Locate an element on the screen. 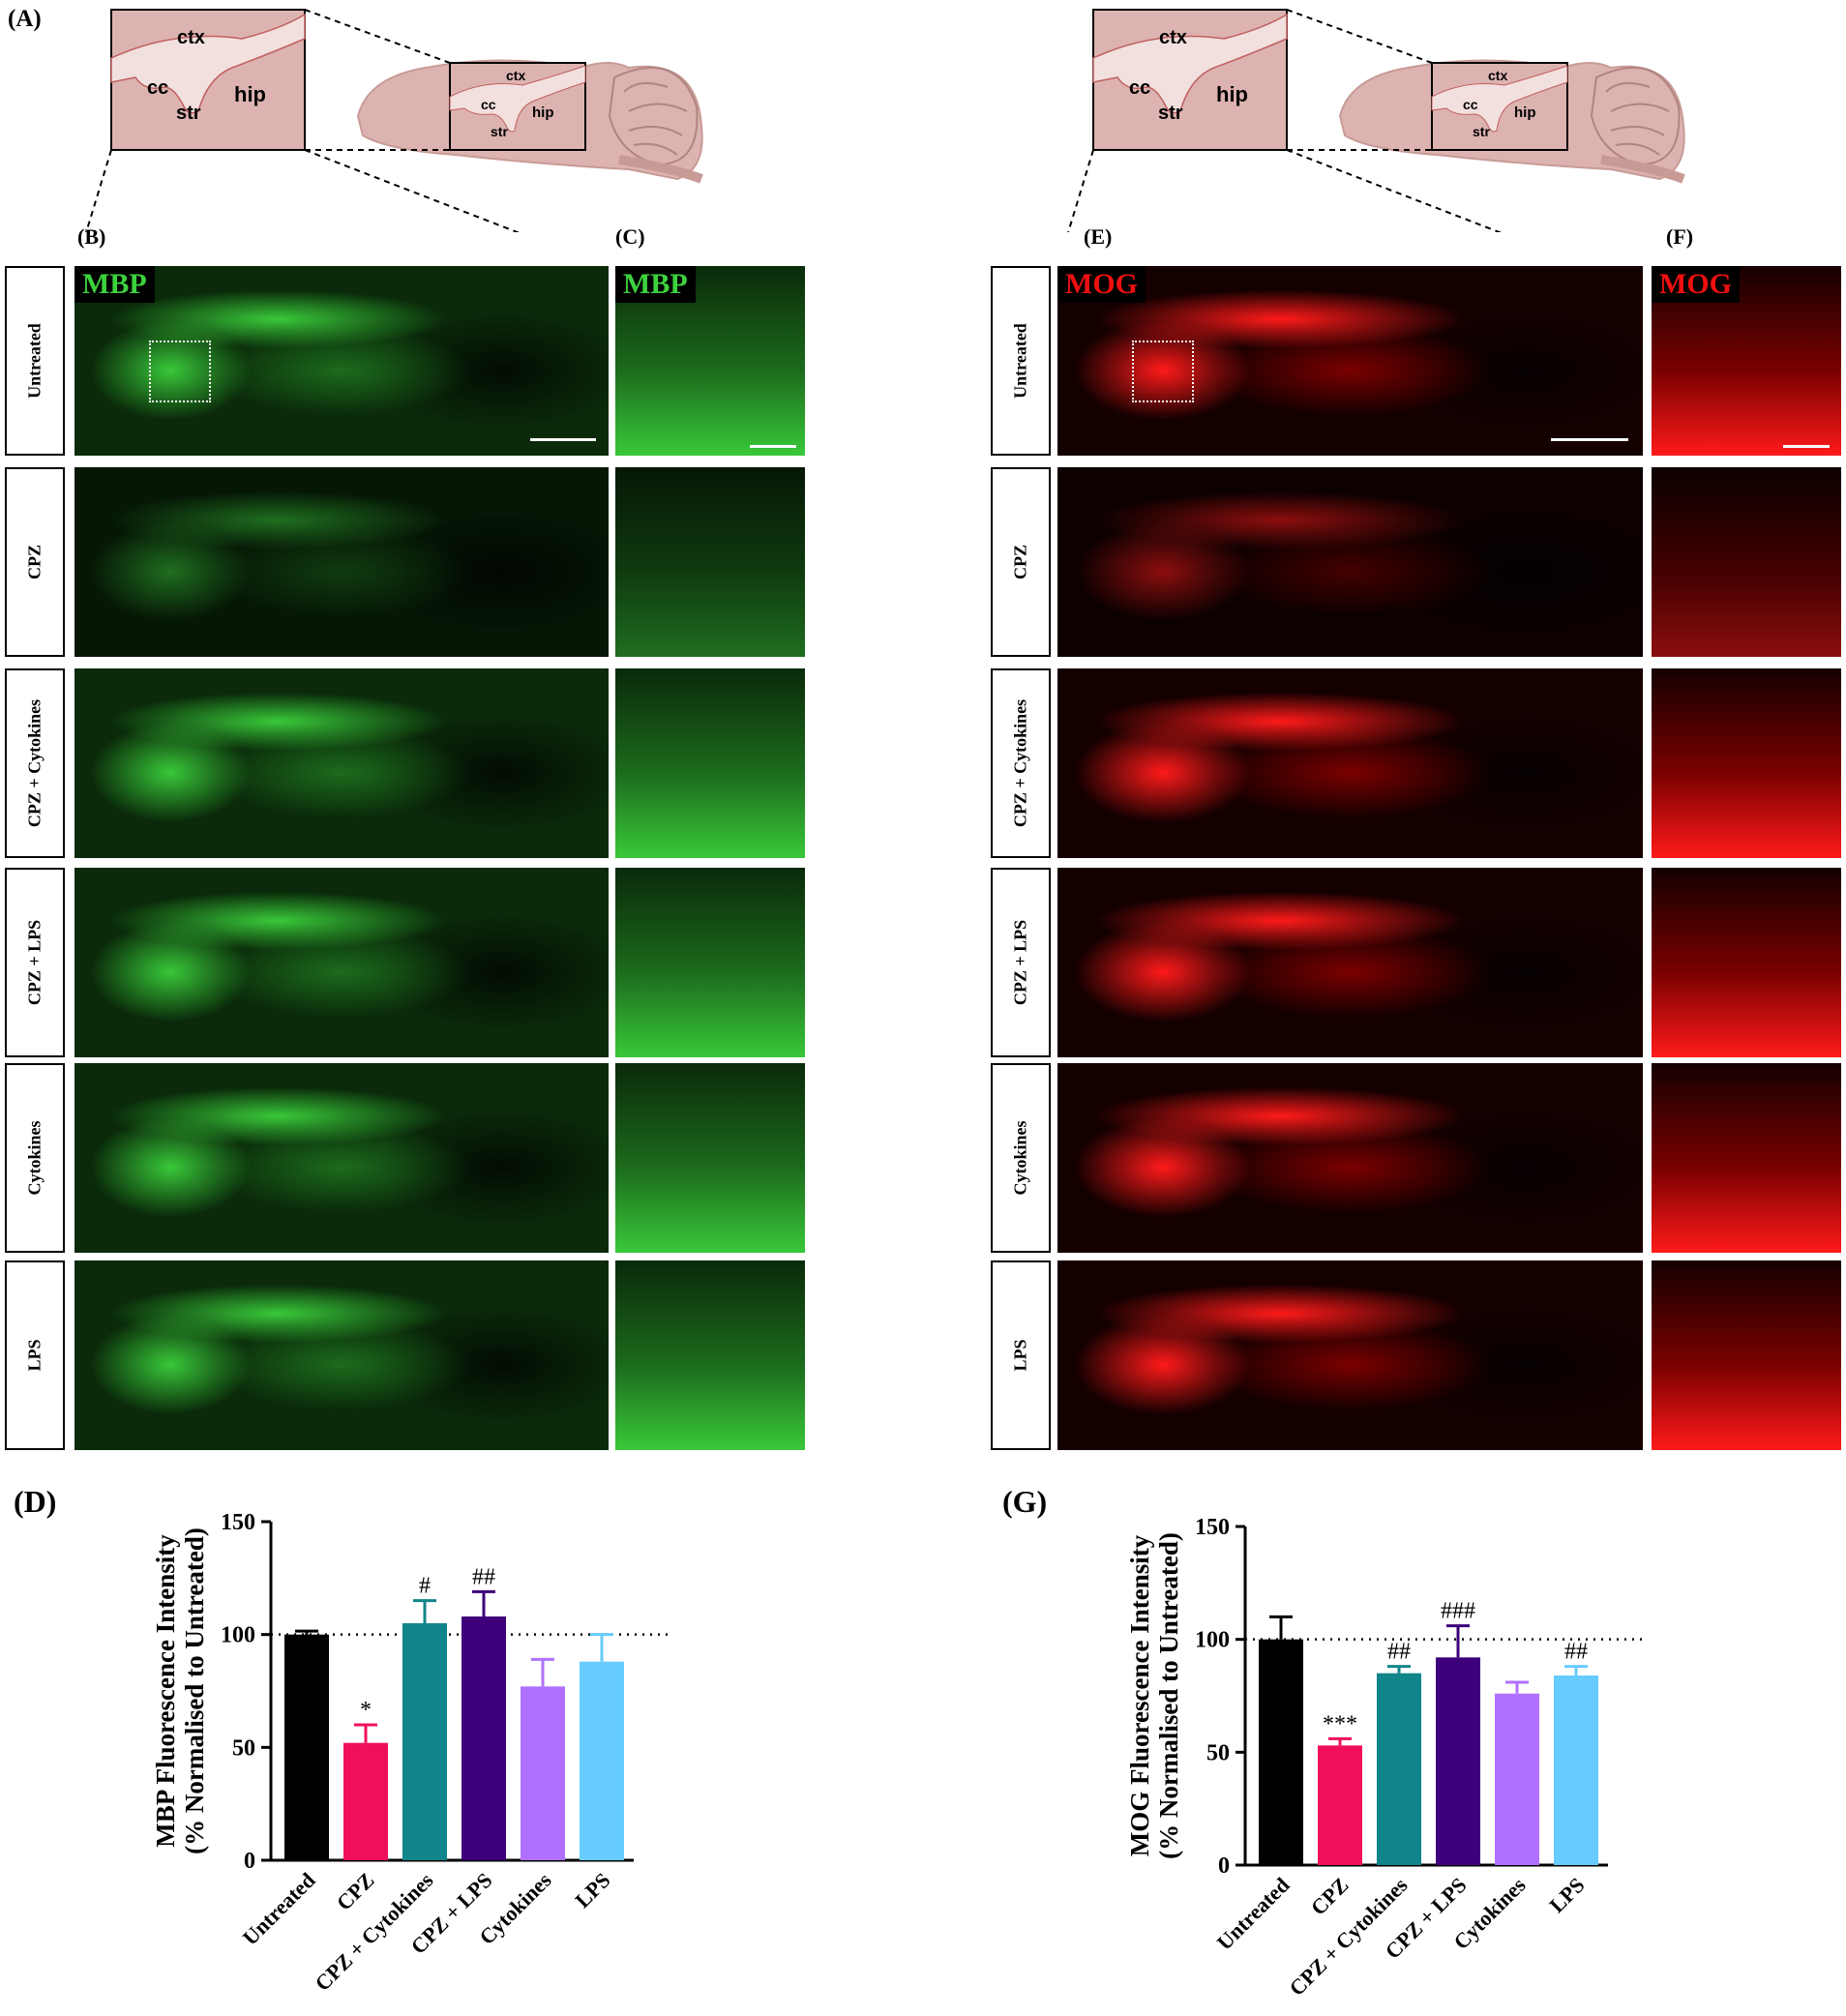 The width and height of the screenshot is (1846, 2016). panel-label-f: (F) is located at coordinates (1680, 237).